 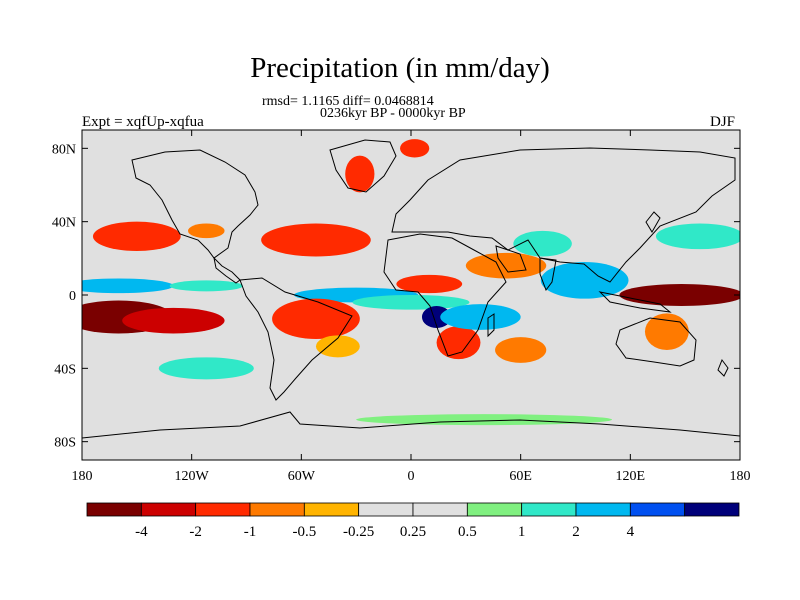 I want to click on x-tick-label: 120W, so click(x=192, y=476).